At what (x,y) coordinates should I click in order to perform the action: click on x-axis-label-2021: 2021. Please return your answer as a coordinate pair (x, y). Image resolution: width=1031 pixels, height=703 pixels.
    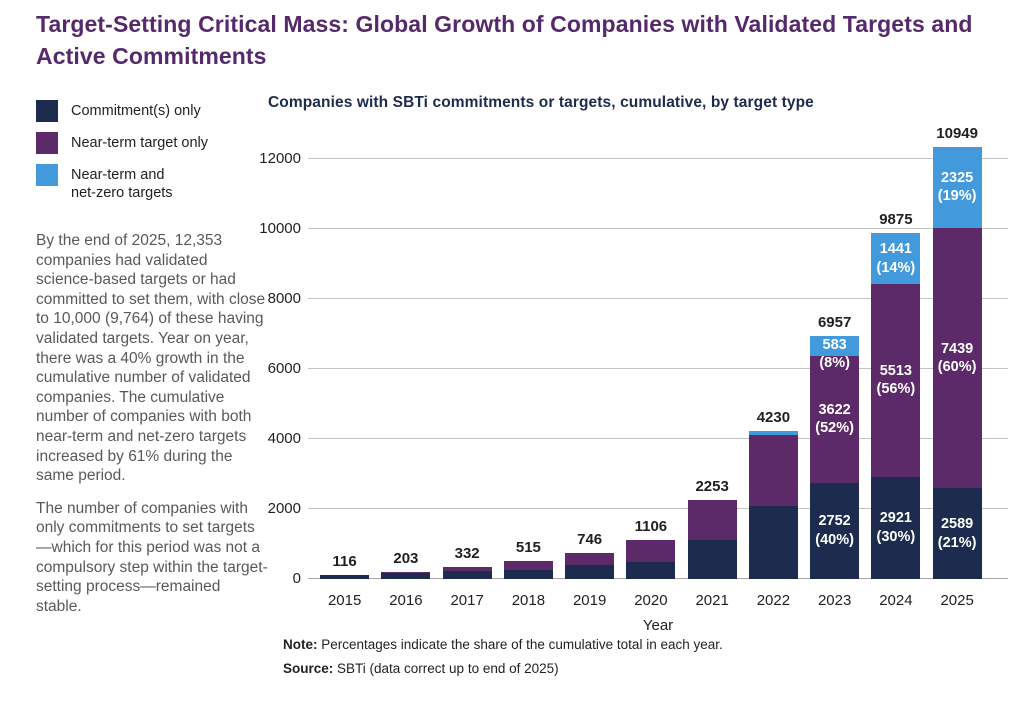
    Looking at the image, I should click on (712, 600).